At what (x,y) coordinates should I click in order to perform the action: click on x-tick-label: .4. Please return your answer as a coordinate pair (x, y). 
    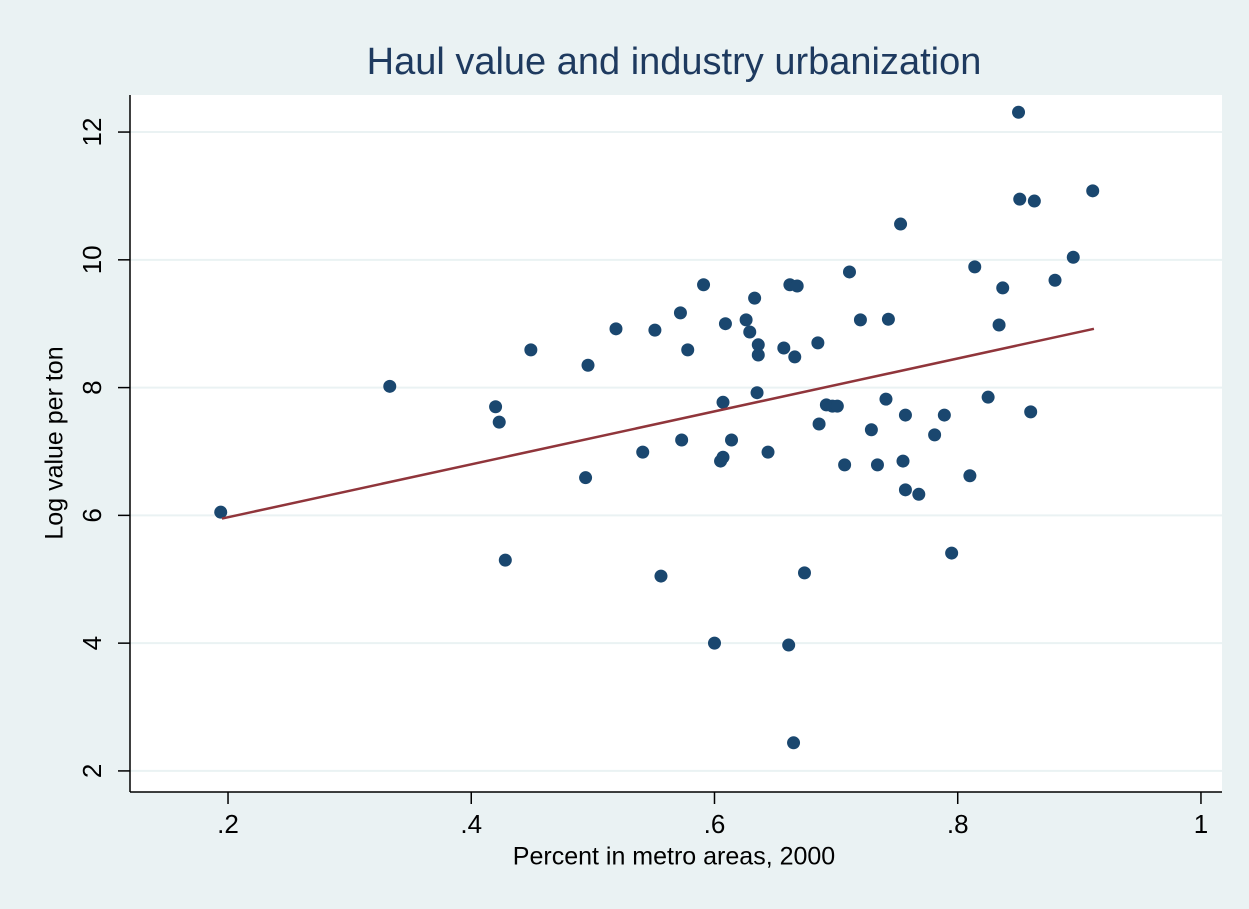
    Looking at the image, I should click on (471, 824).